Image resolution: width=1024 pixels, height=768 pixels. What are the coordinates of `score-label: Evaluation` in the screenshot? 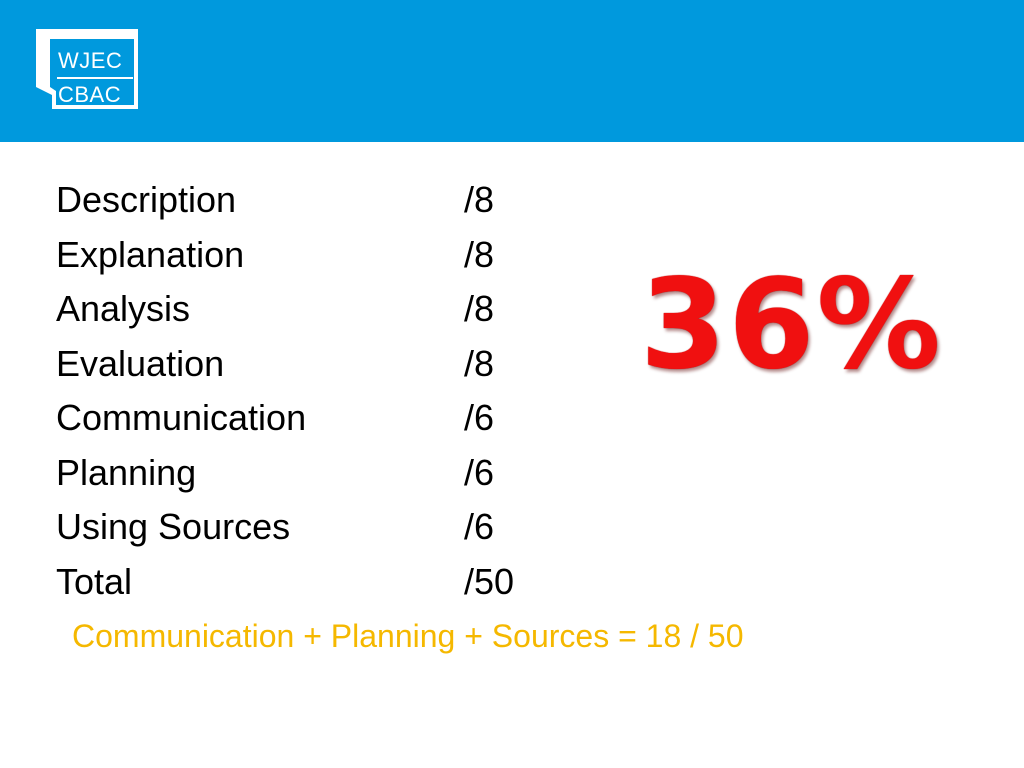 It's located at (140, 363).